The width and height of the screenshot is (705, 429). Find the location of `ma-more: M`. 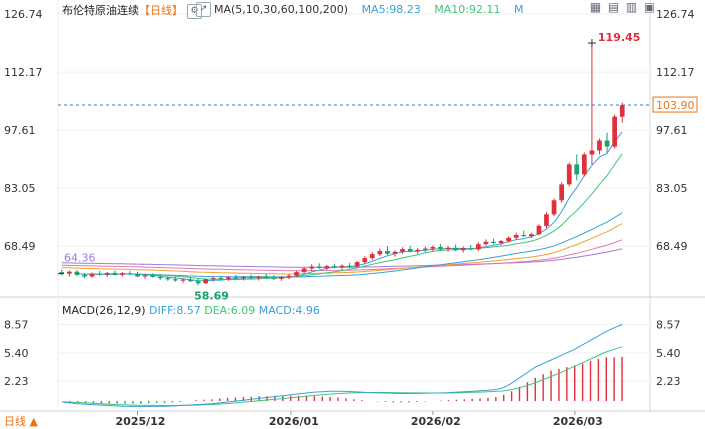

ma-more: M is located at coordinates (519, 9).